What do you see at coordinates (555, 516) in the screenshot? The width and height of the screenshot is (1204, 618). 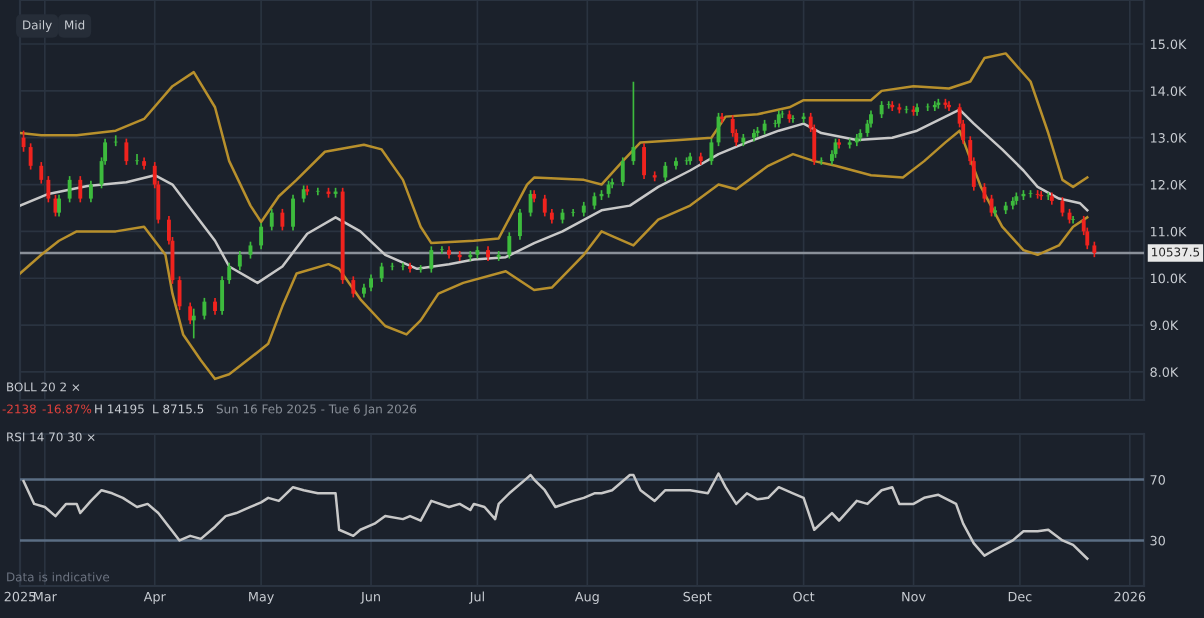 I see `line-series` at bounding box center [555, 516].